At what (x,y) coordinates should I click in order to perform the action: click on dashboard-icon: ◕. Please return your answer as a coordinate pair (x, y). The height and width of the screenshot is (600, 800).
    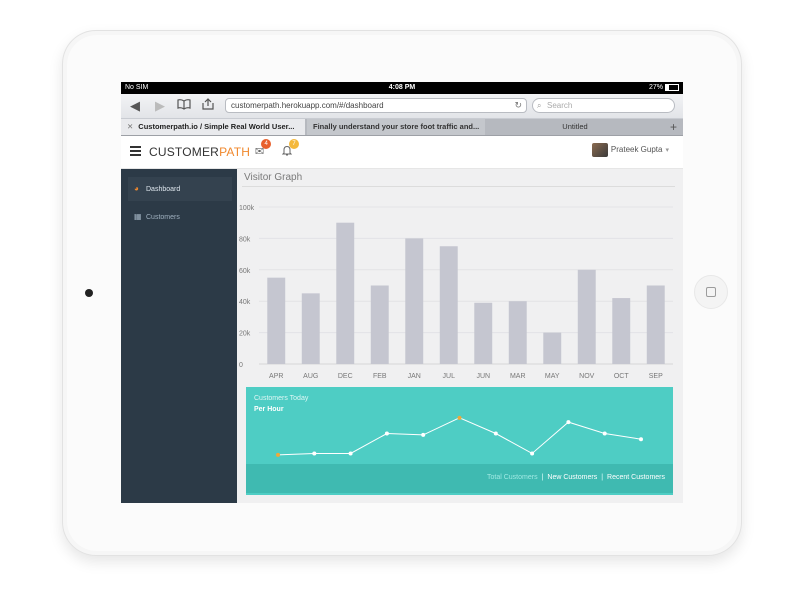
    Looking at the image, I should click on (136, 188).